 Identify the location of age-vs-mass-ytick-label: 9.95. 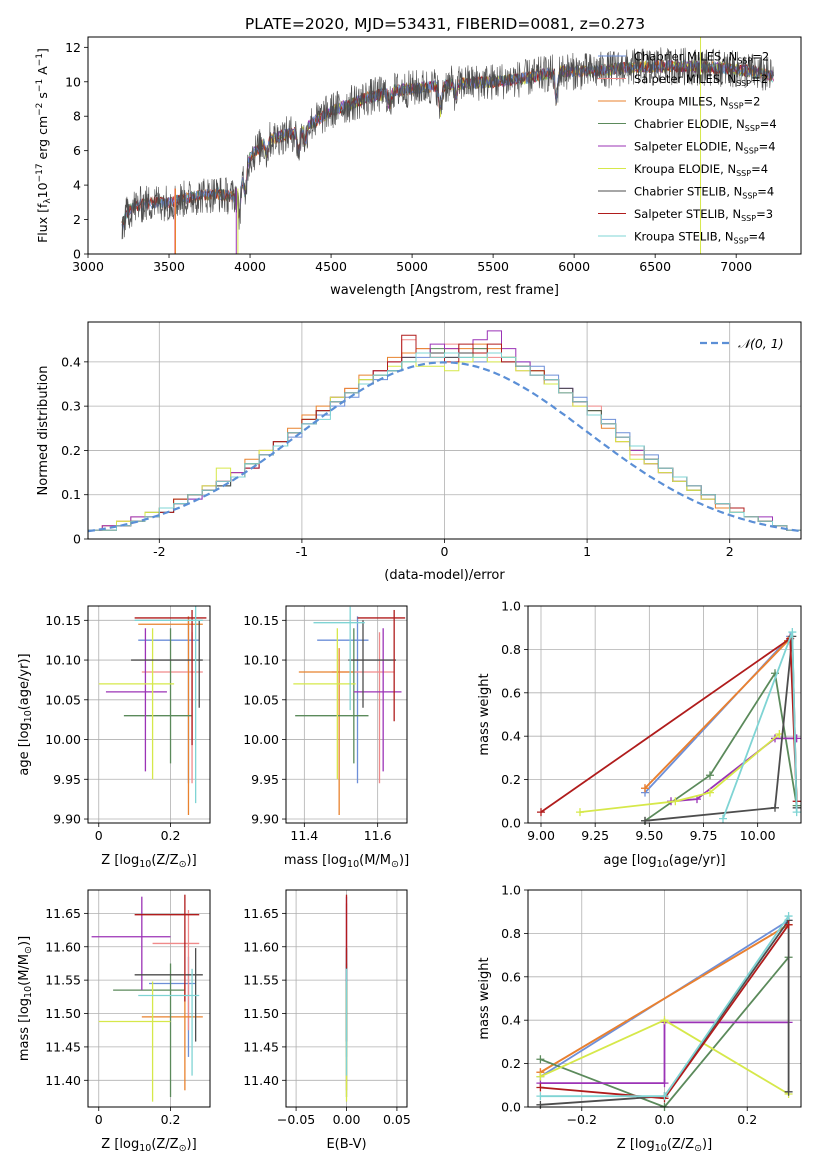
(265, 779).